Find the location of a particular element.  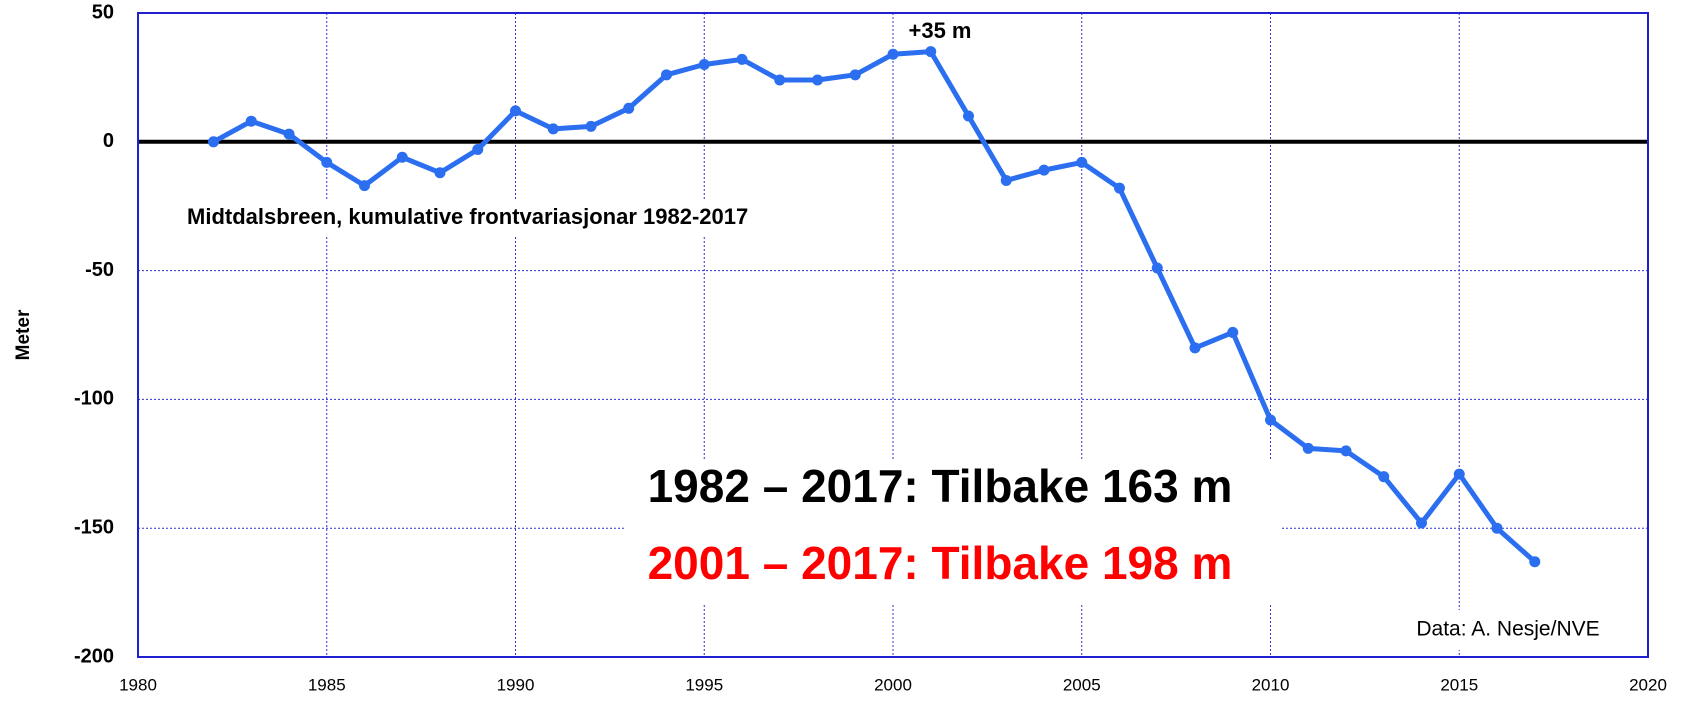

y-axis-label: Meter is located at coordinates (23, 334).